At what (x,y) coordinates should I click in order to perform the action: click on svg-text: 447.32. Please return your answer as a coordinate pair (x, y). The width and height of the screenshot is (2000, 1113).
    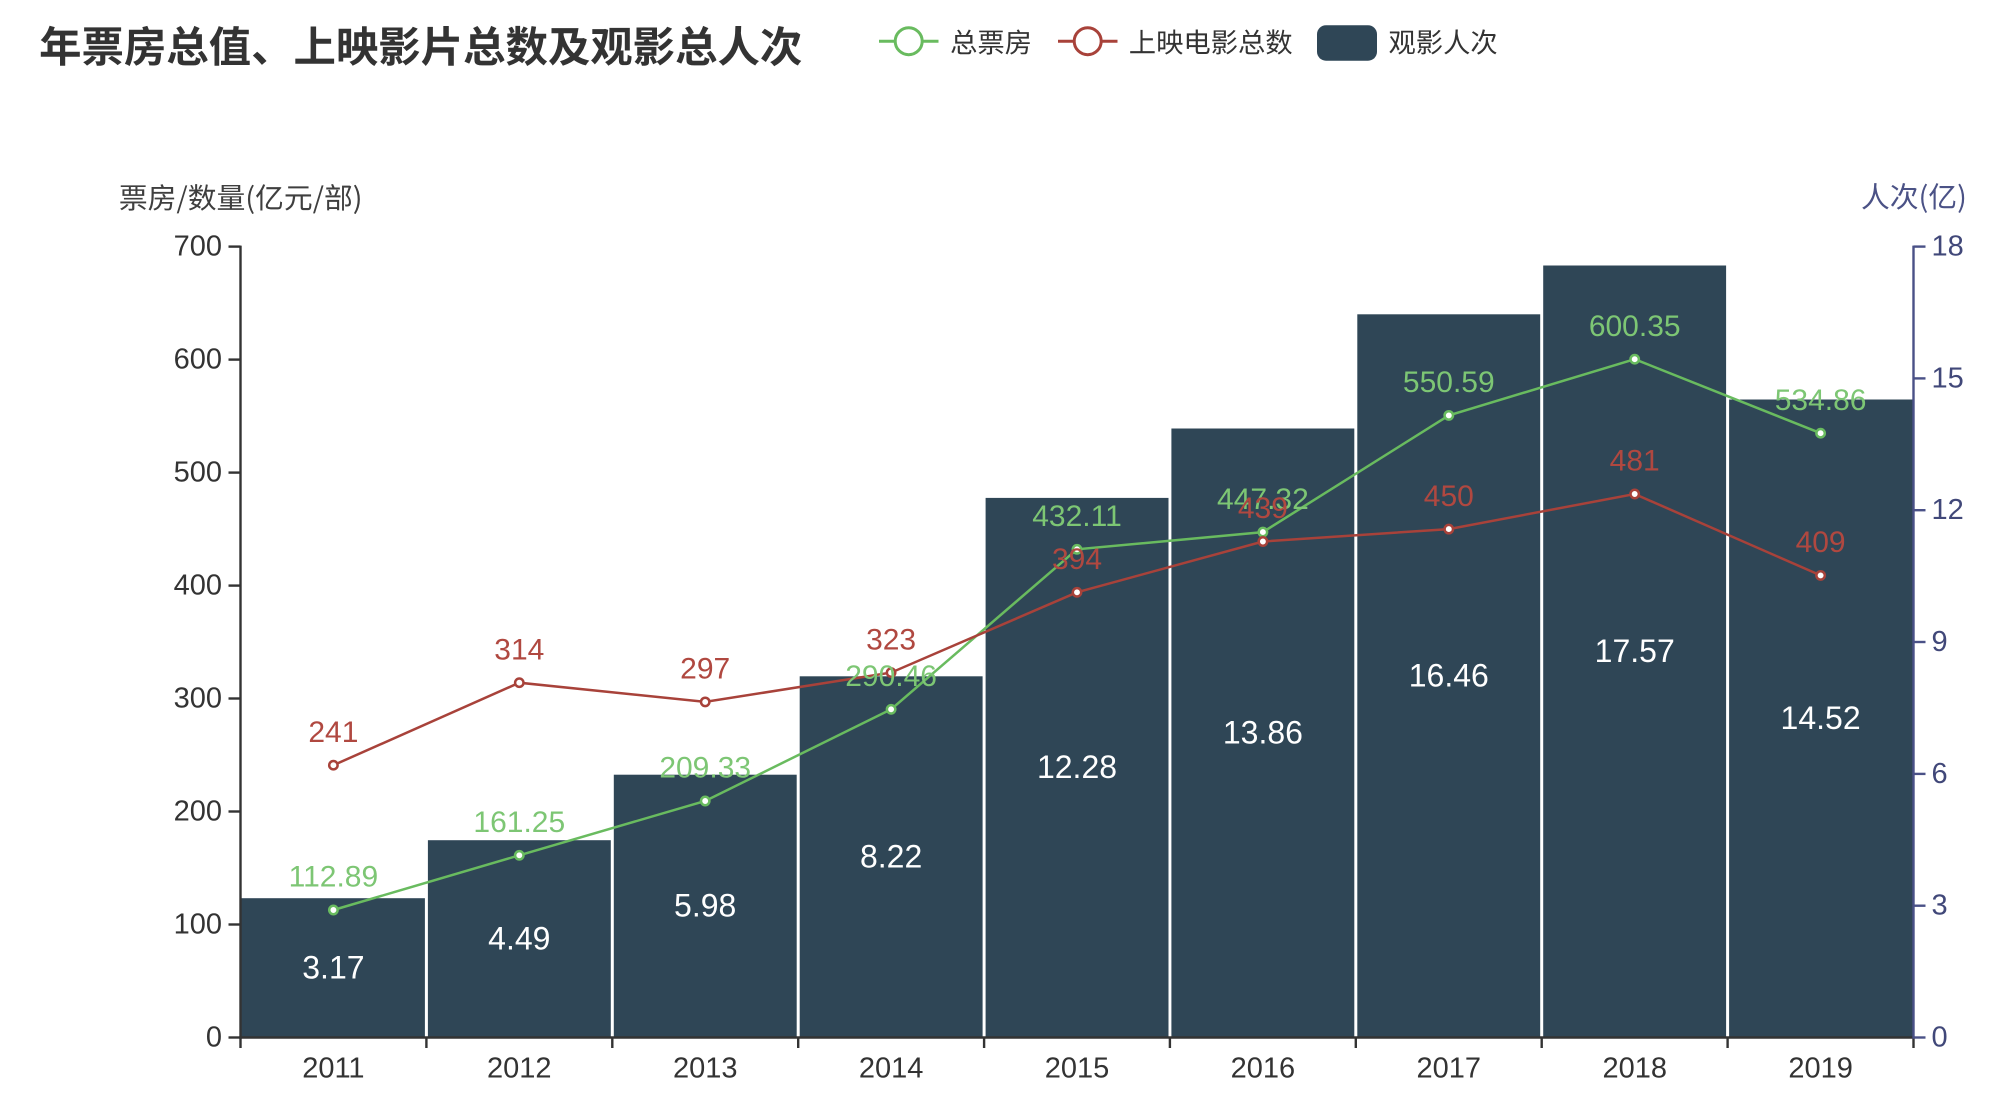
    Looking at the image, I should click on (1263, 499).